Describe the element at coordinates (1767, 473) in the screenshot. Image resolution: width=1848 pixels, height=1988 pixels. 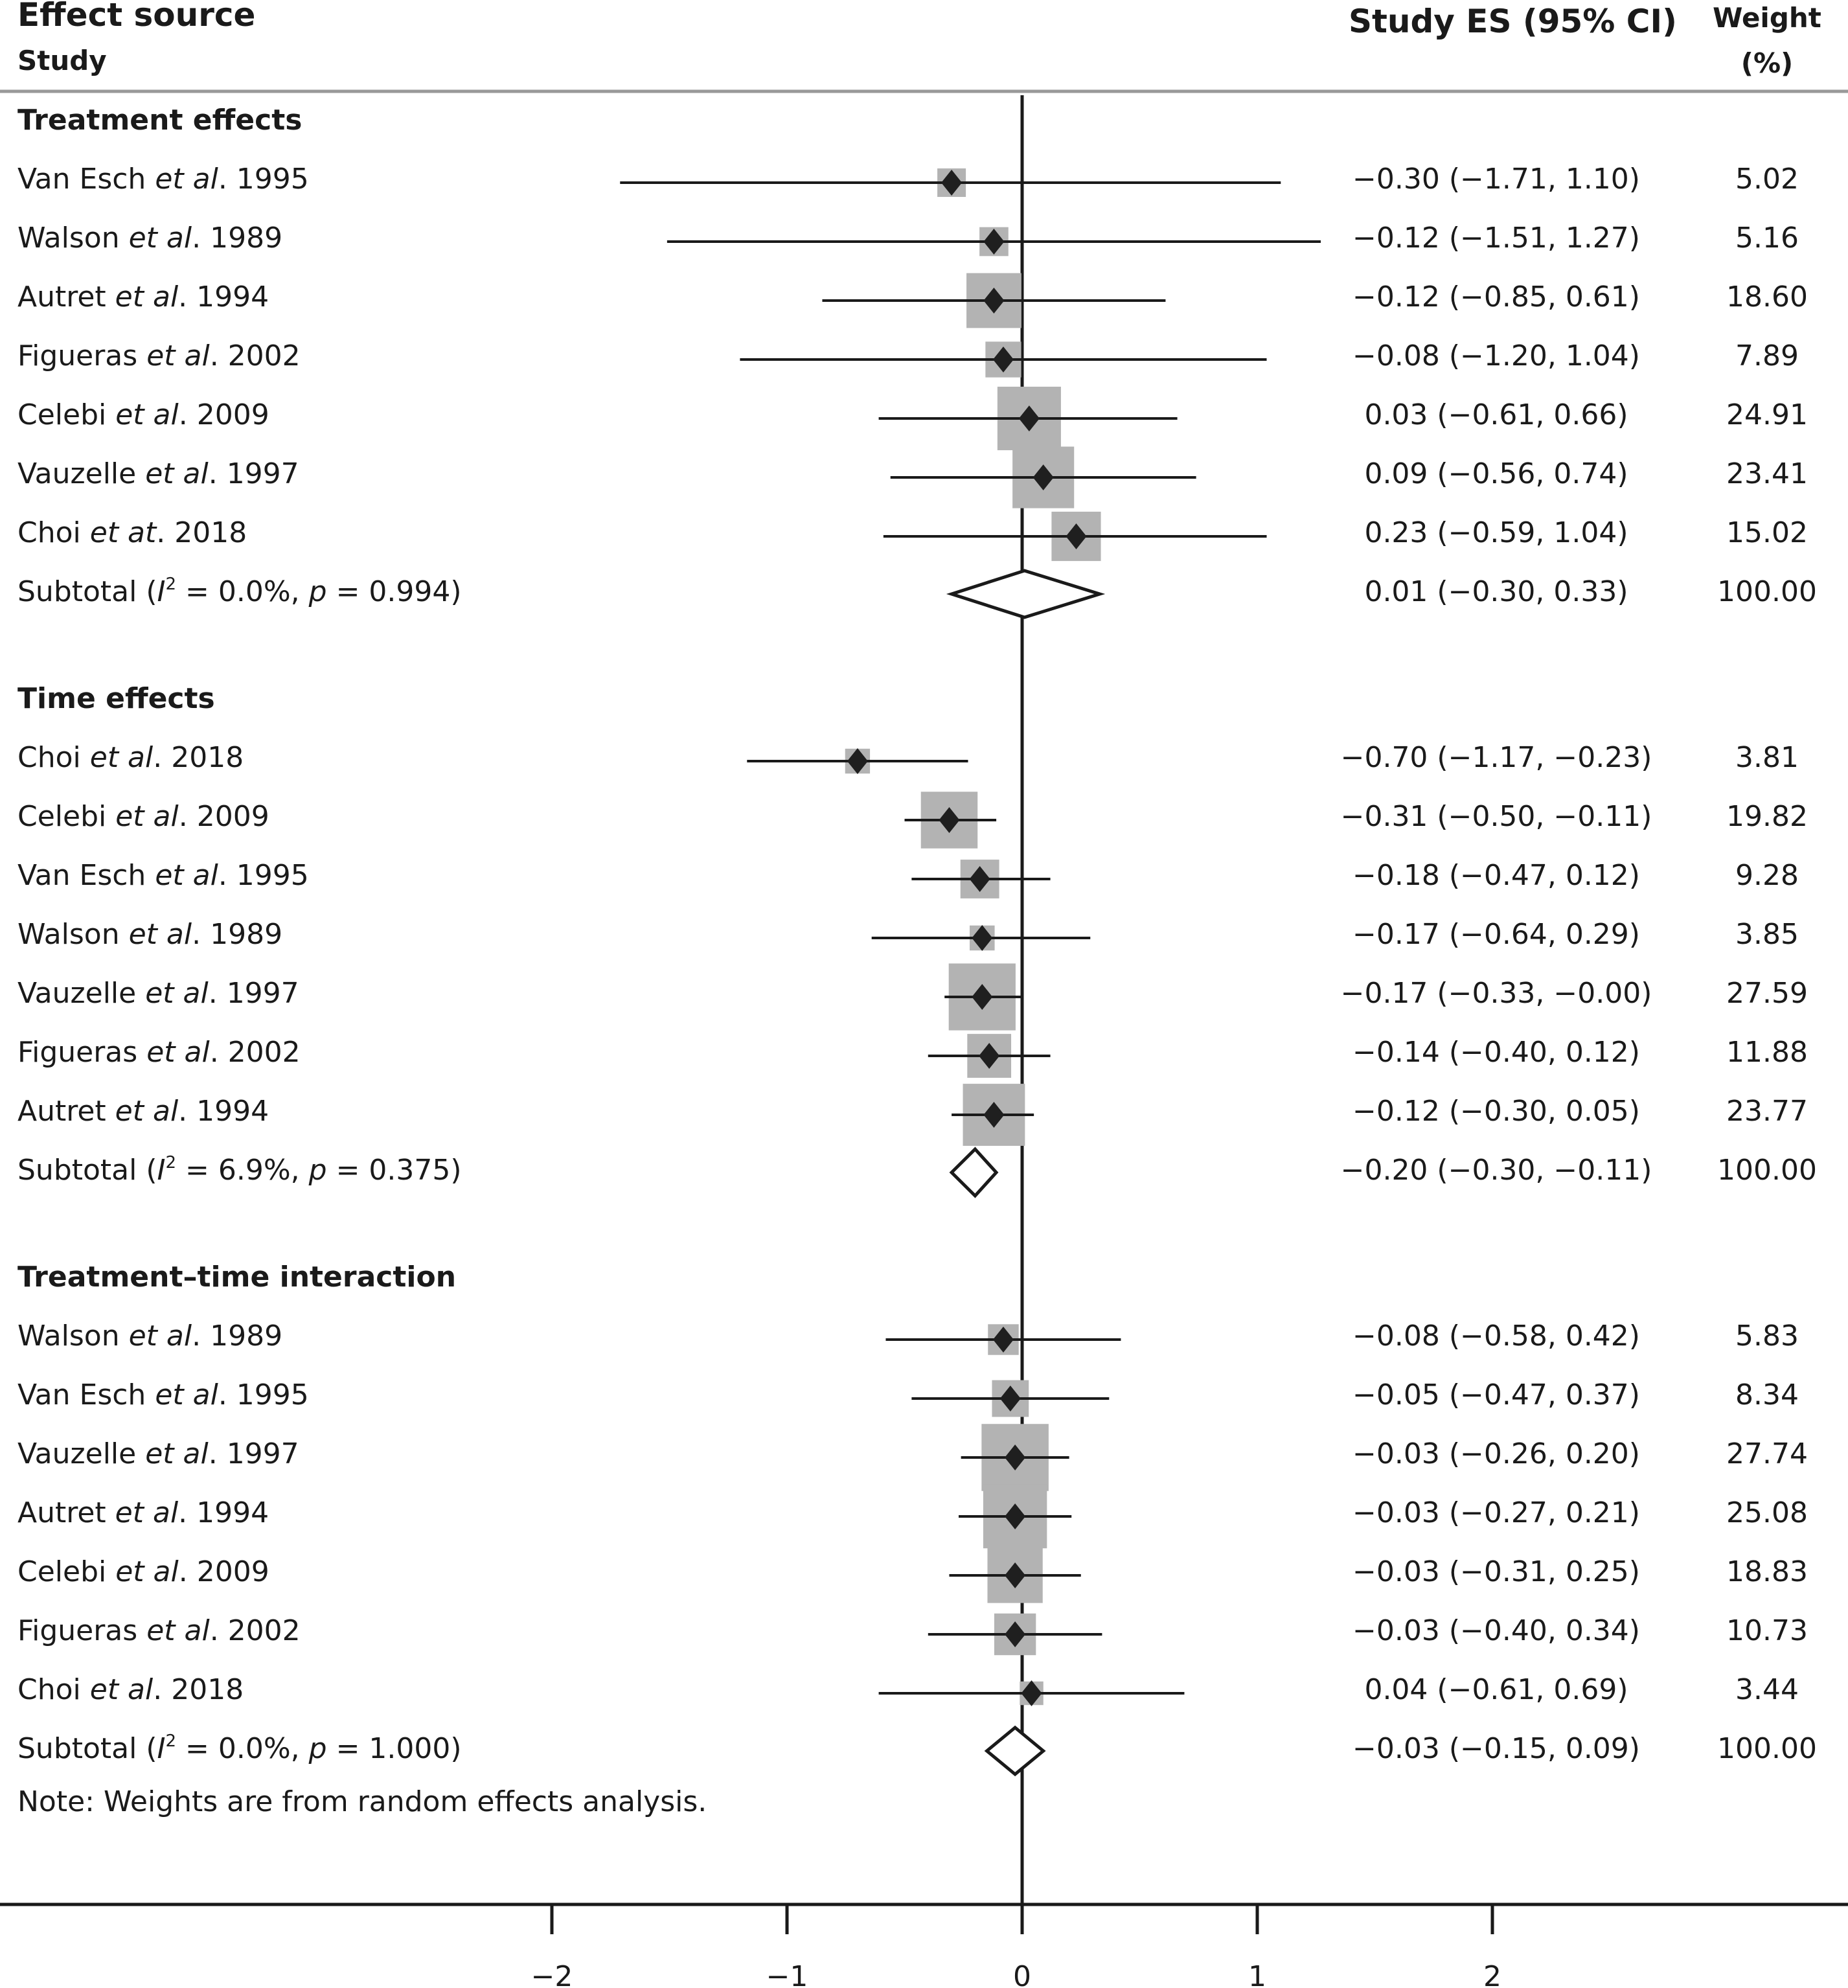
I see `weight-value: 23.41` at that location.